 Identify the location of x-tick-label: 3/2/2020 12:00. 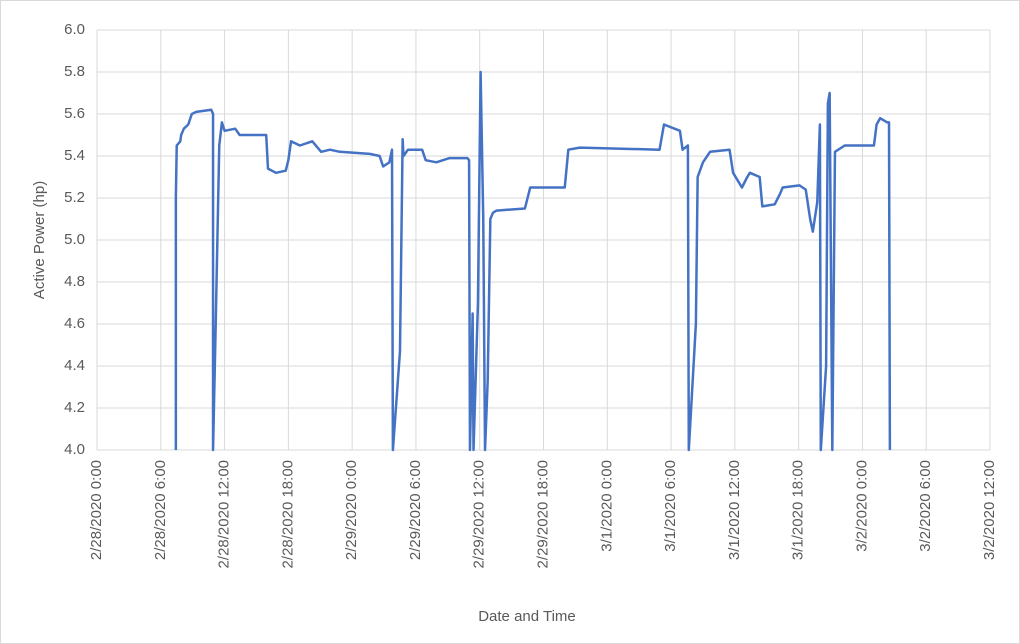
(989, 510).